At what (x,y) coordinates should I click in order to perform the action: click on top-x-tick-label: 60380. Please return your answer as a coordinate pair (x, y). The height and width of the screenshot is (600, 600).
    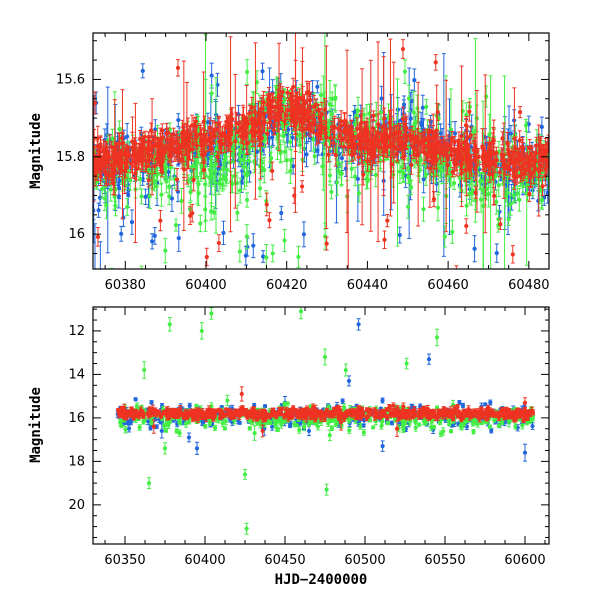
    Looking at the image, I should click on (125, 285).